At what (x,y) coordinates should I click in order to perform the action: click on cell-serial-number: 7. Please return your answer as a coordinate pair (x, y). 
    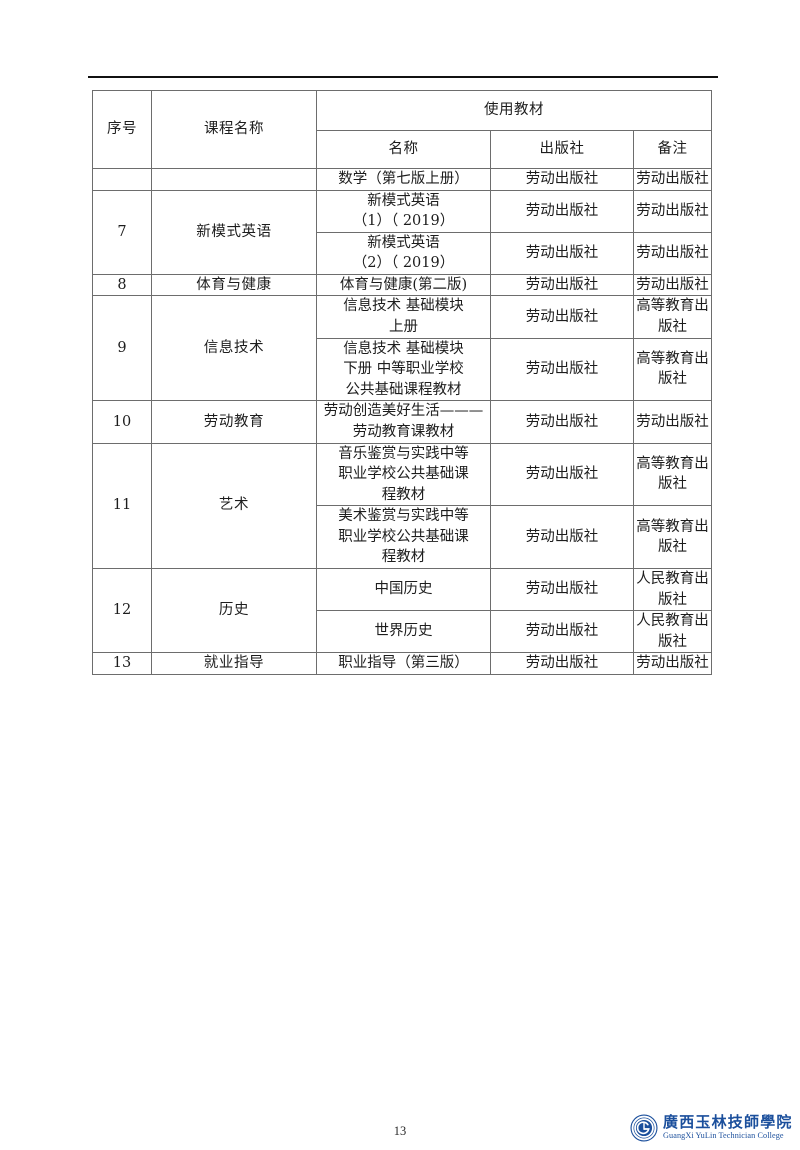
    Looking at the image, I should click on (122, 232).